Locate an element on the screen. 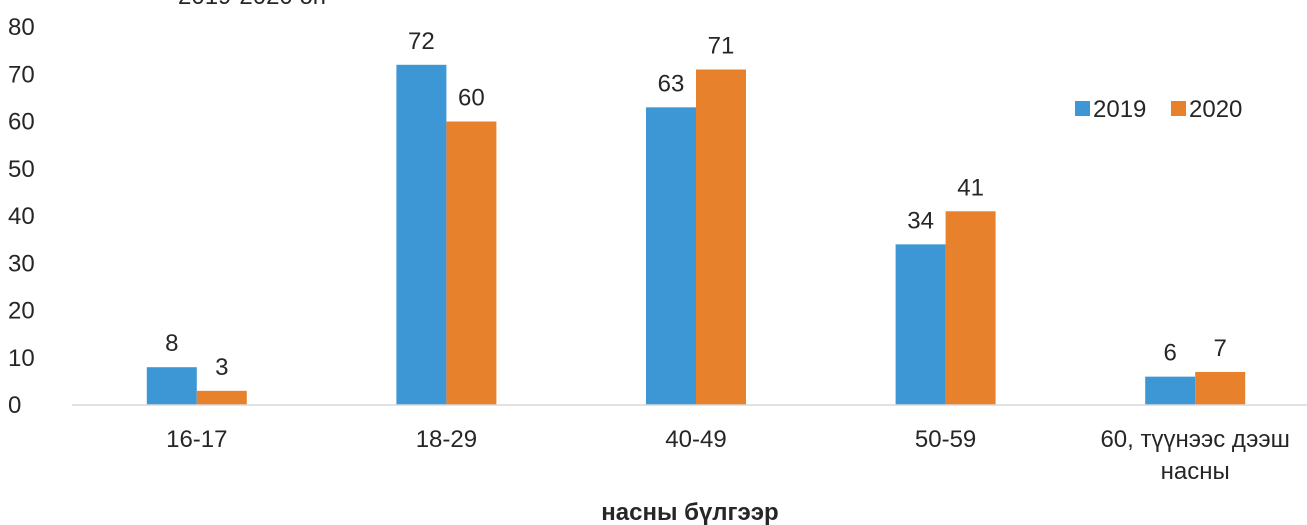 Image resolution: width=1307 pixels, height=525 pixels. x-tick-label: 16-17 is located at coordinates (196, 439).